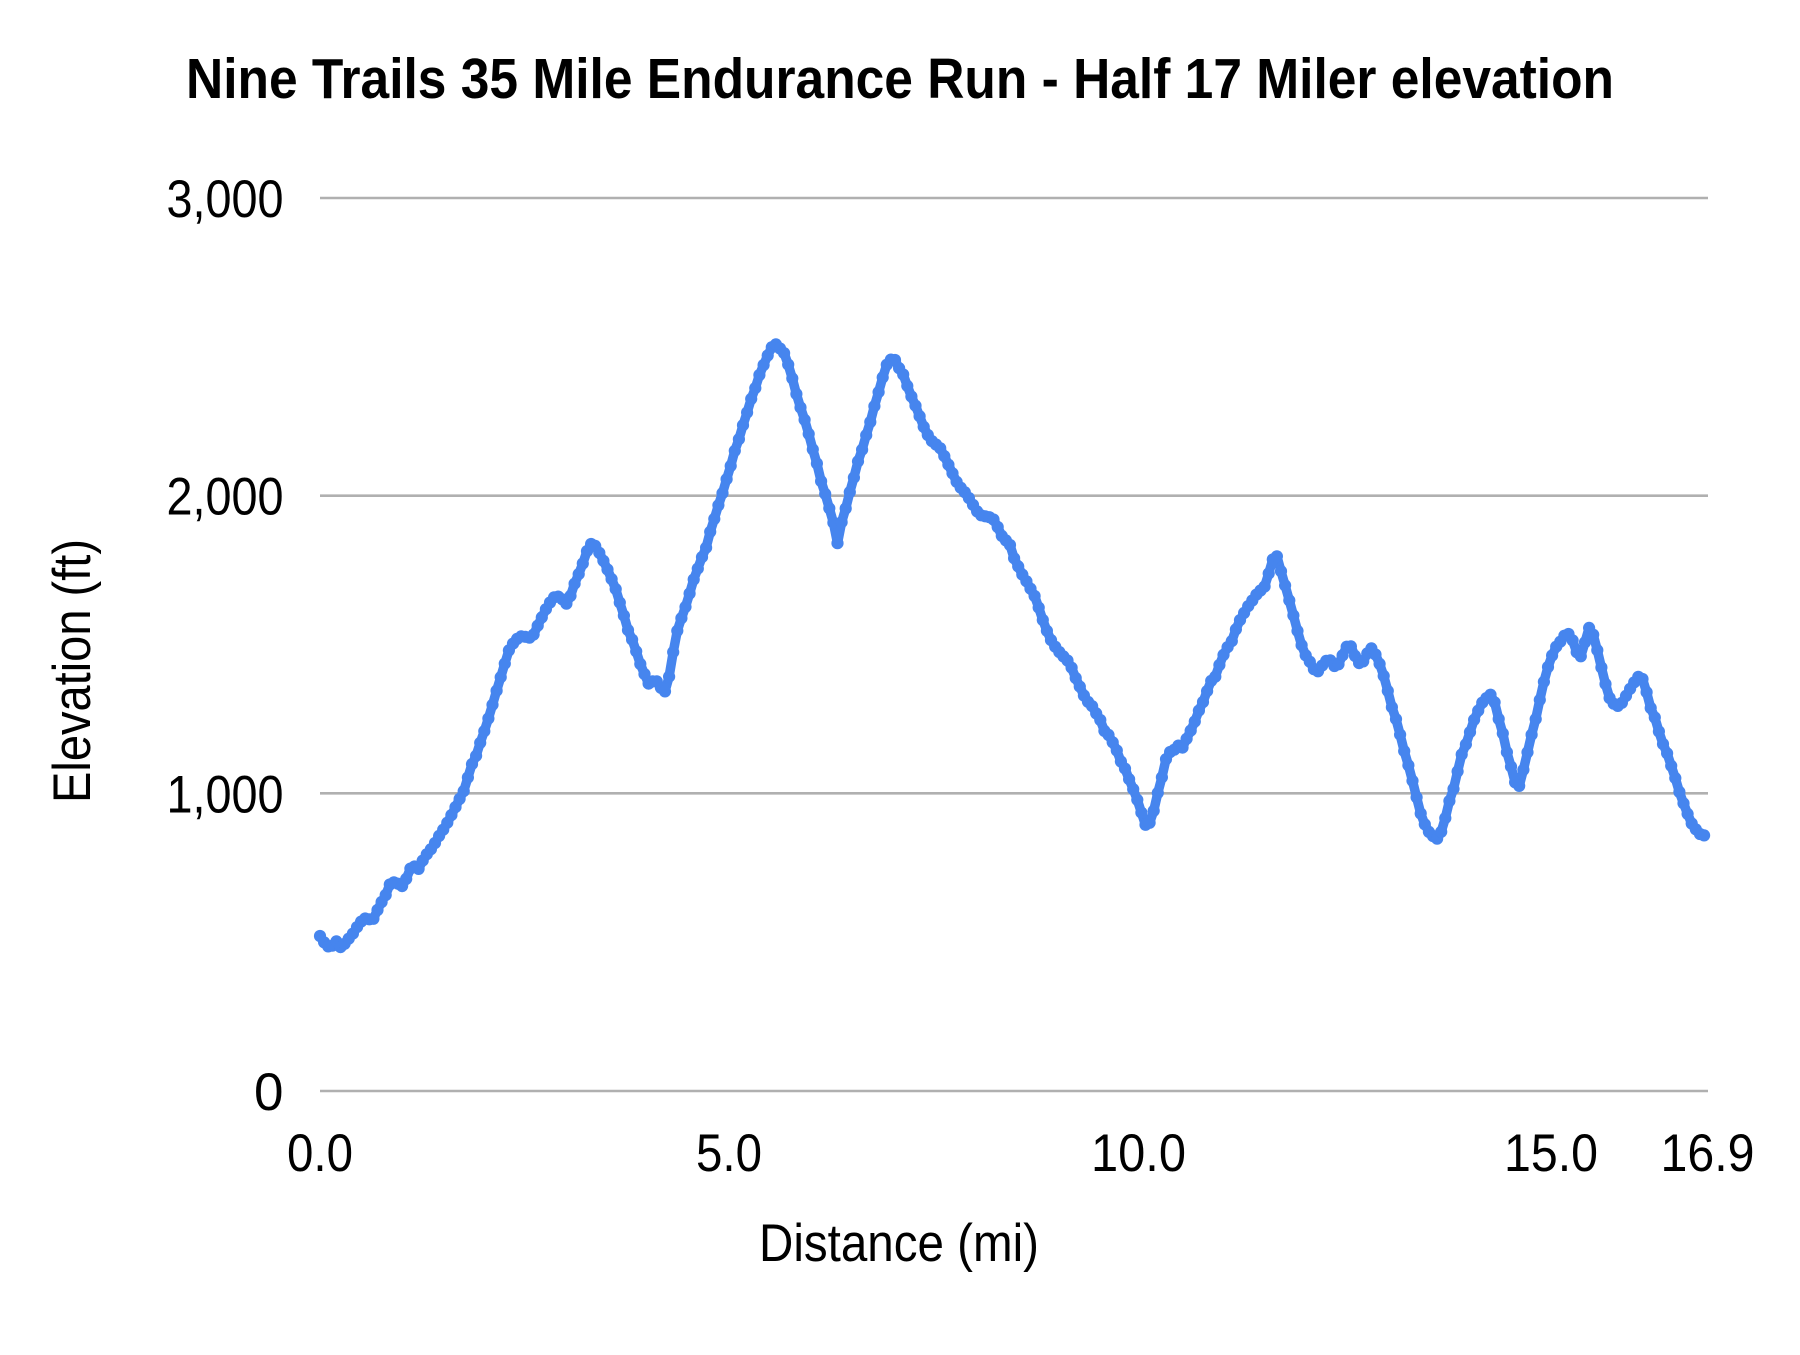  I want to click on svg-text: 1,000, so click(225, 794).